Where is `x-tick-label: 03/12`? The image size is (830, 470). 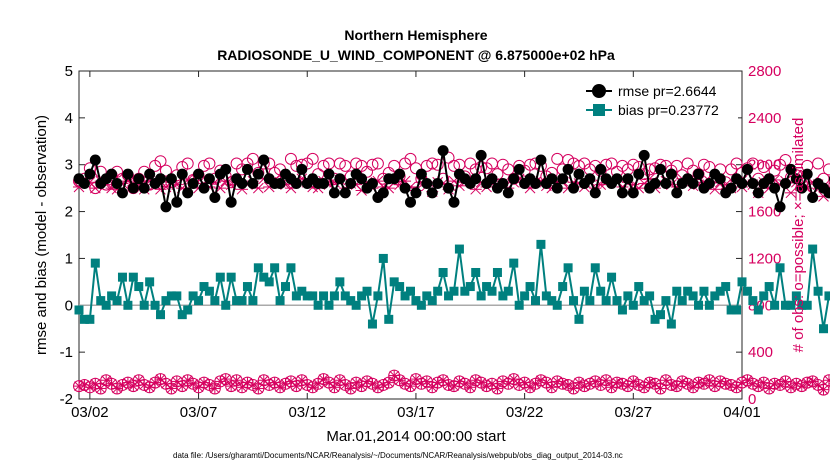
x-tick-label: 03/12 is located at coordinates (307, 412).